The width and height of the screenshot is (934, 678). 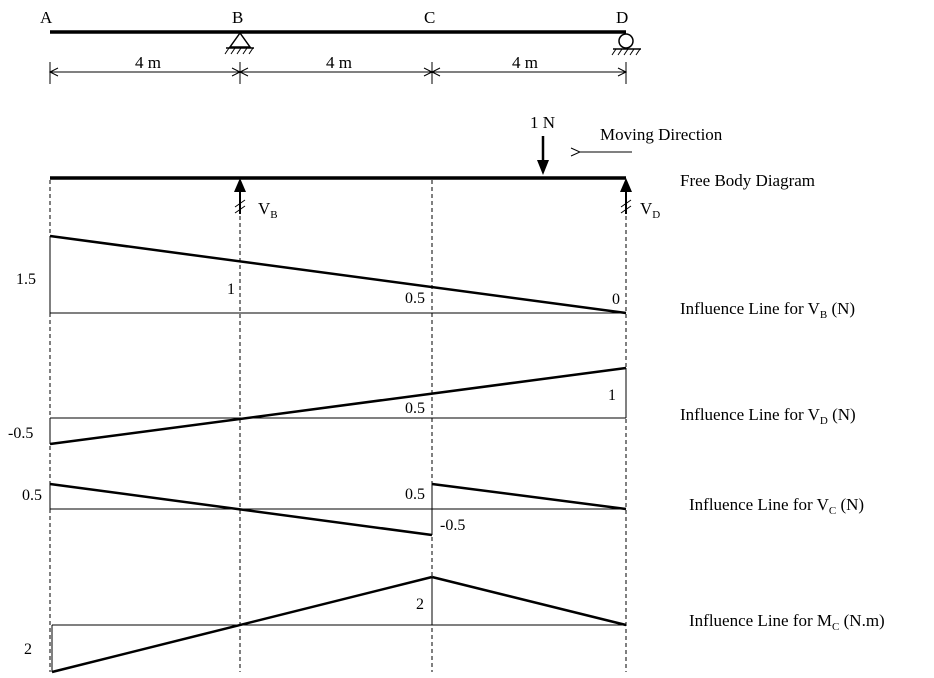 What do you see at coordinates (626, 196) in the screenshot?
I see `reaction-arrow-d-icon` at bounding box center [626, 196].